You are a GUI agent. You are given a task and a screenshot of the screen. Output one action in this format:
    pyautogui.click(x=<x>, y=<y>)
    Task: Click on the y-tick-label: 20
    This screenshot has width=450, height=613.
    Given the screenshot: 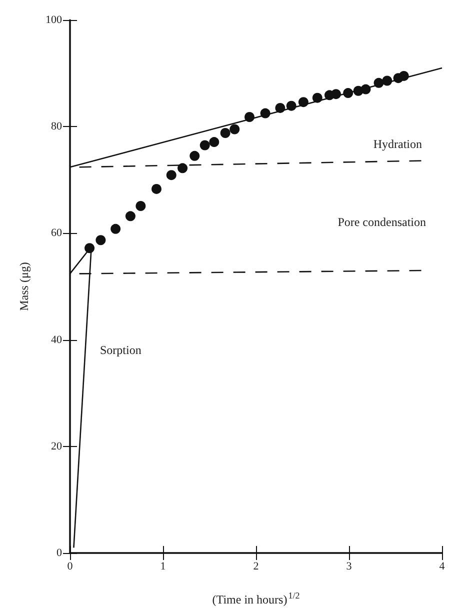 What is the action you would take?
    pyautogui.click(x=56, y=446)
    